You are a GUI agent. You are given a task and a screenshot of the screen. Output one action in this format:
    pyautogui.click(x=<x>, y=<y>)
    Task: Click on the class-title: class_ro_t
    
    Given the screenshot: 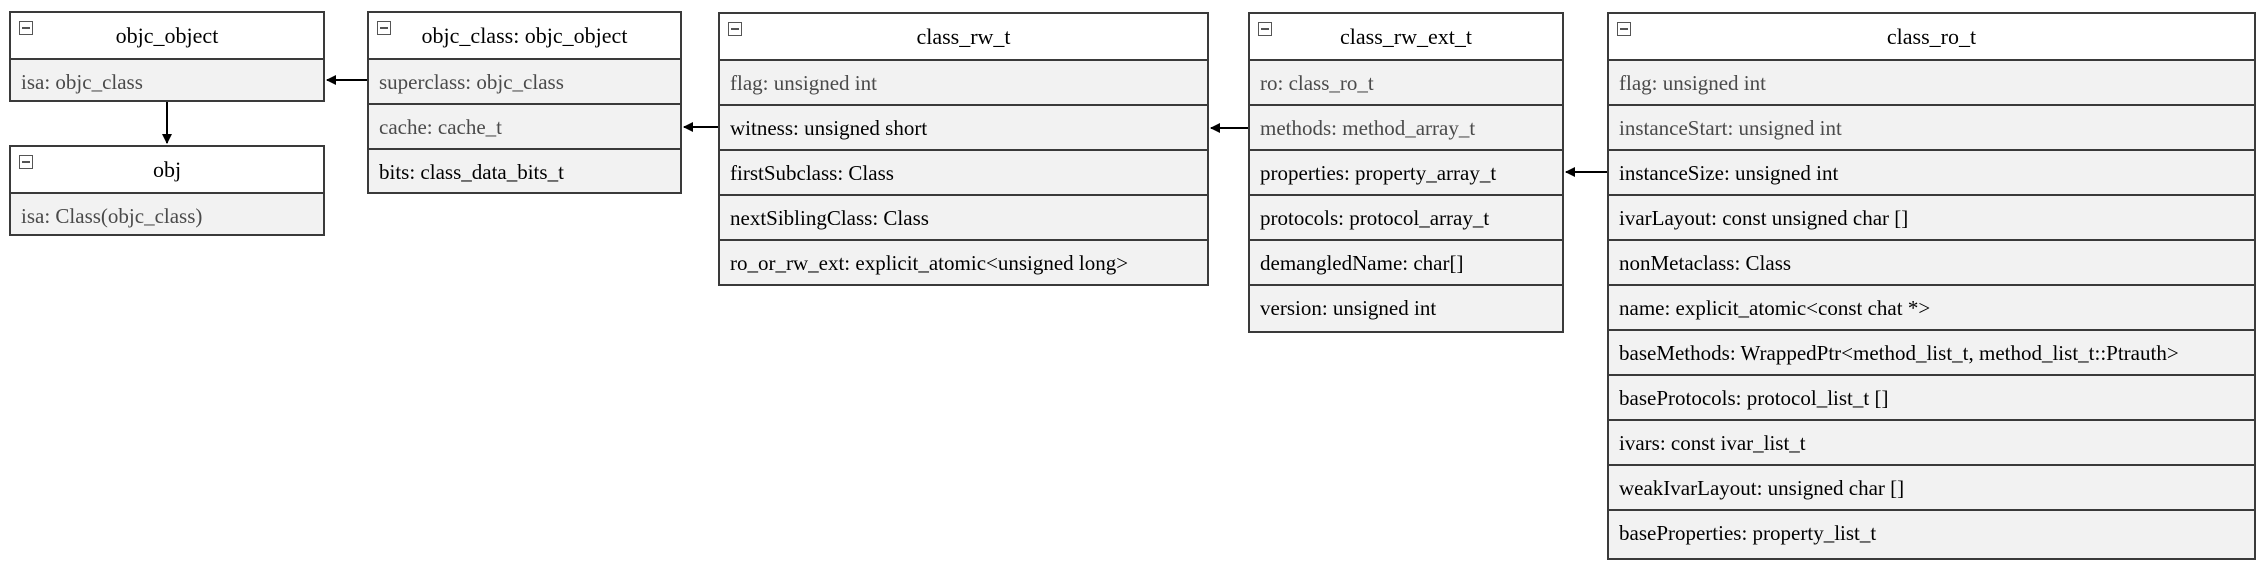 What is the action you would take?
    pyautogui.click(x=1931, y=36)
    